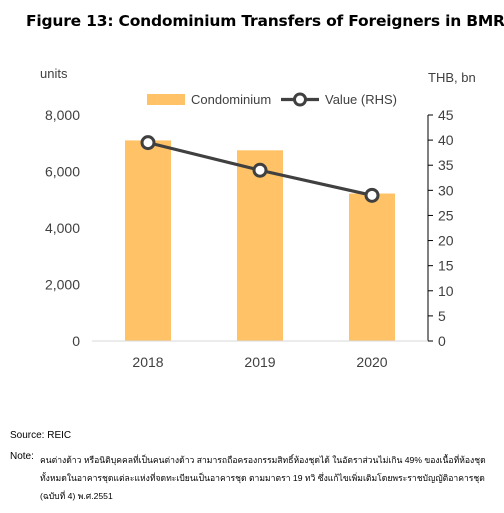  I want to click on right-tick-label: 10, so click(446, 291).